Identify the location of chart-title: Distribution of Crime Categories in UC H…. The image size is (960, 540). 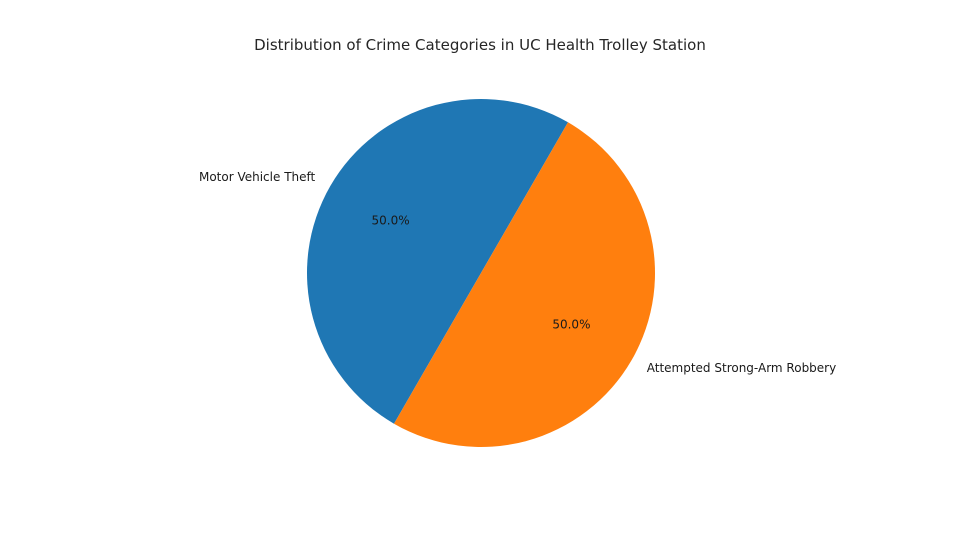
(480, 45).